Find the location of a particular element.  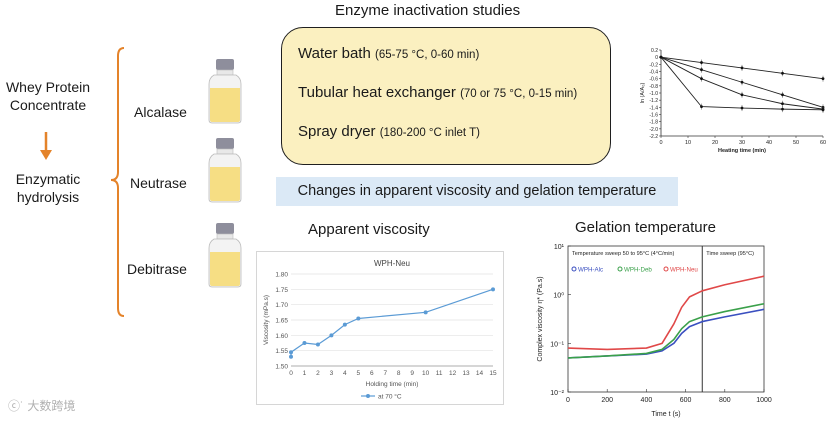

y-tick-label: 1.80 is located at coordinates (281, 275).